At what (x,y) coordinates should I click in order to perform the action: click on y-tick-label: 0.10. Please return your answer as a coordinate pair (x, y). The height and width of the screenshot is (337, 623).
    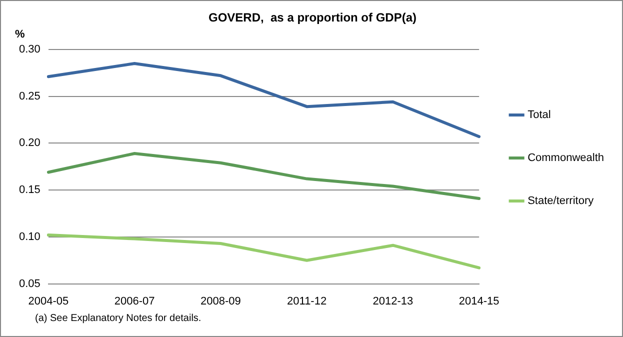
    Looking at the image, I should click on (29, 236).